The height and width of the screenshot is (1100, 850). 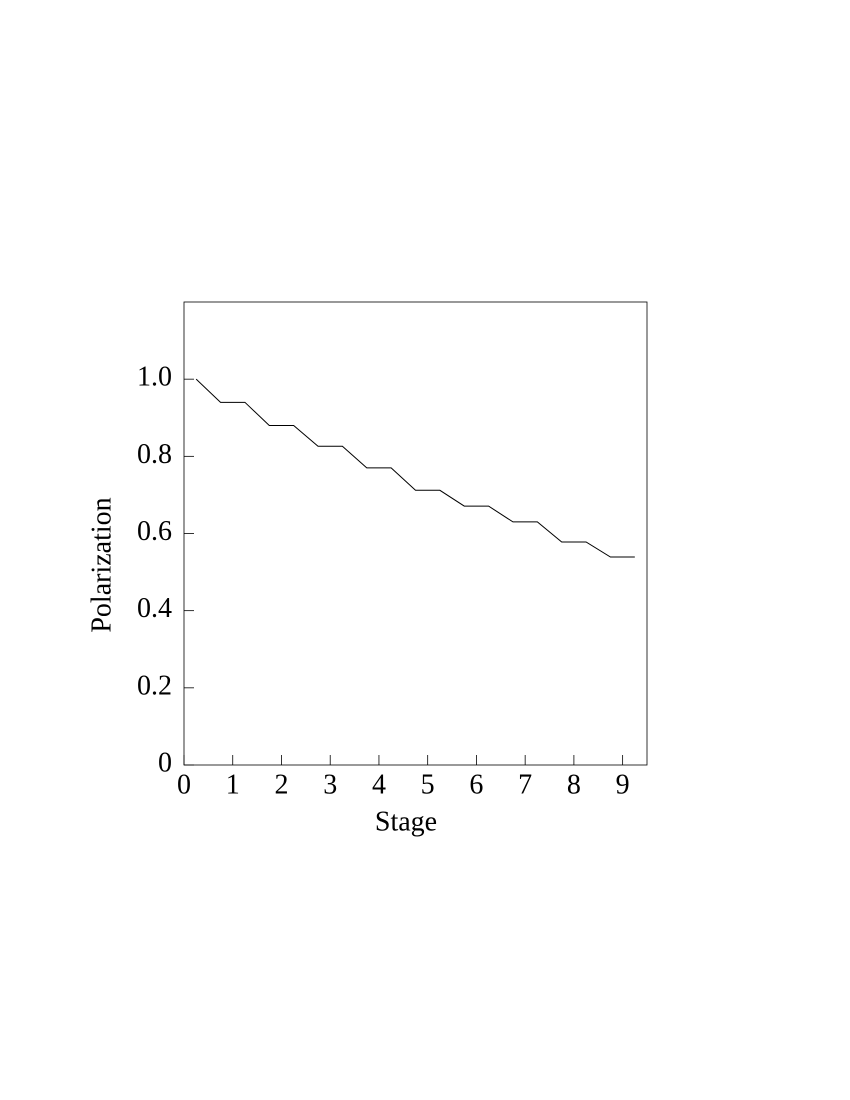 I want to click on x-tick-label: 4, so click(x=379, y=784).